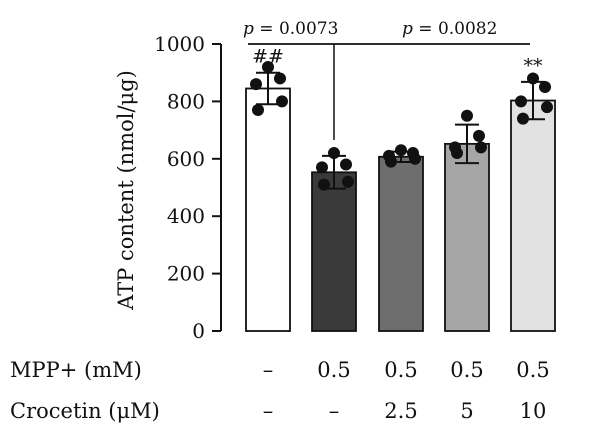 The width and height of the screenshot is (600, 448). I want to click on comparison-p-2: p = 0.0082, so click(449, 29).